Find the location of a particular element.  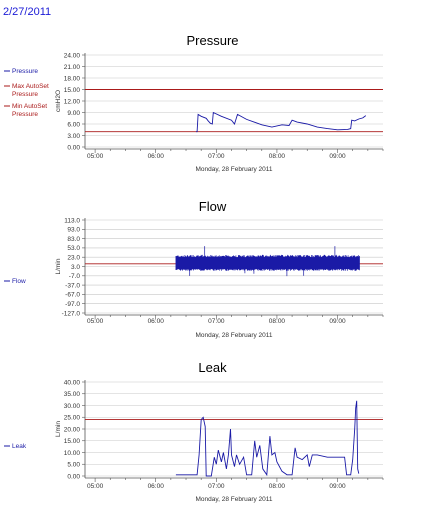

leak-legend-label: Leak is located at coordinates (19, 446).